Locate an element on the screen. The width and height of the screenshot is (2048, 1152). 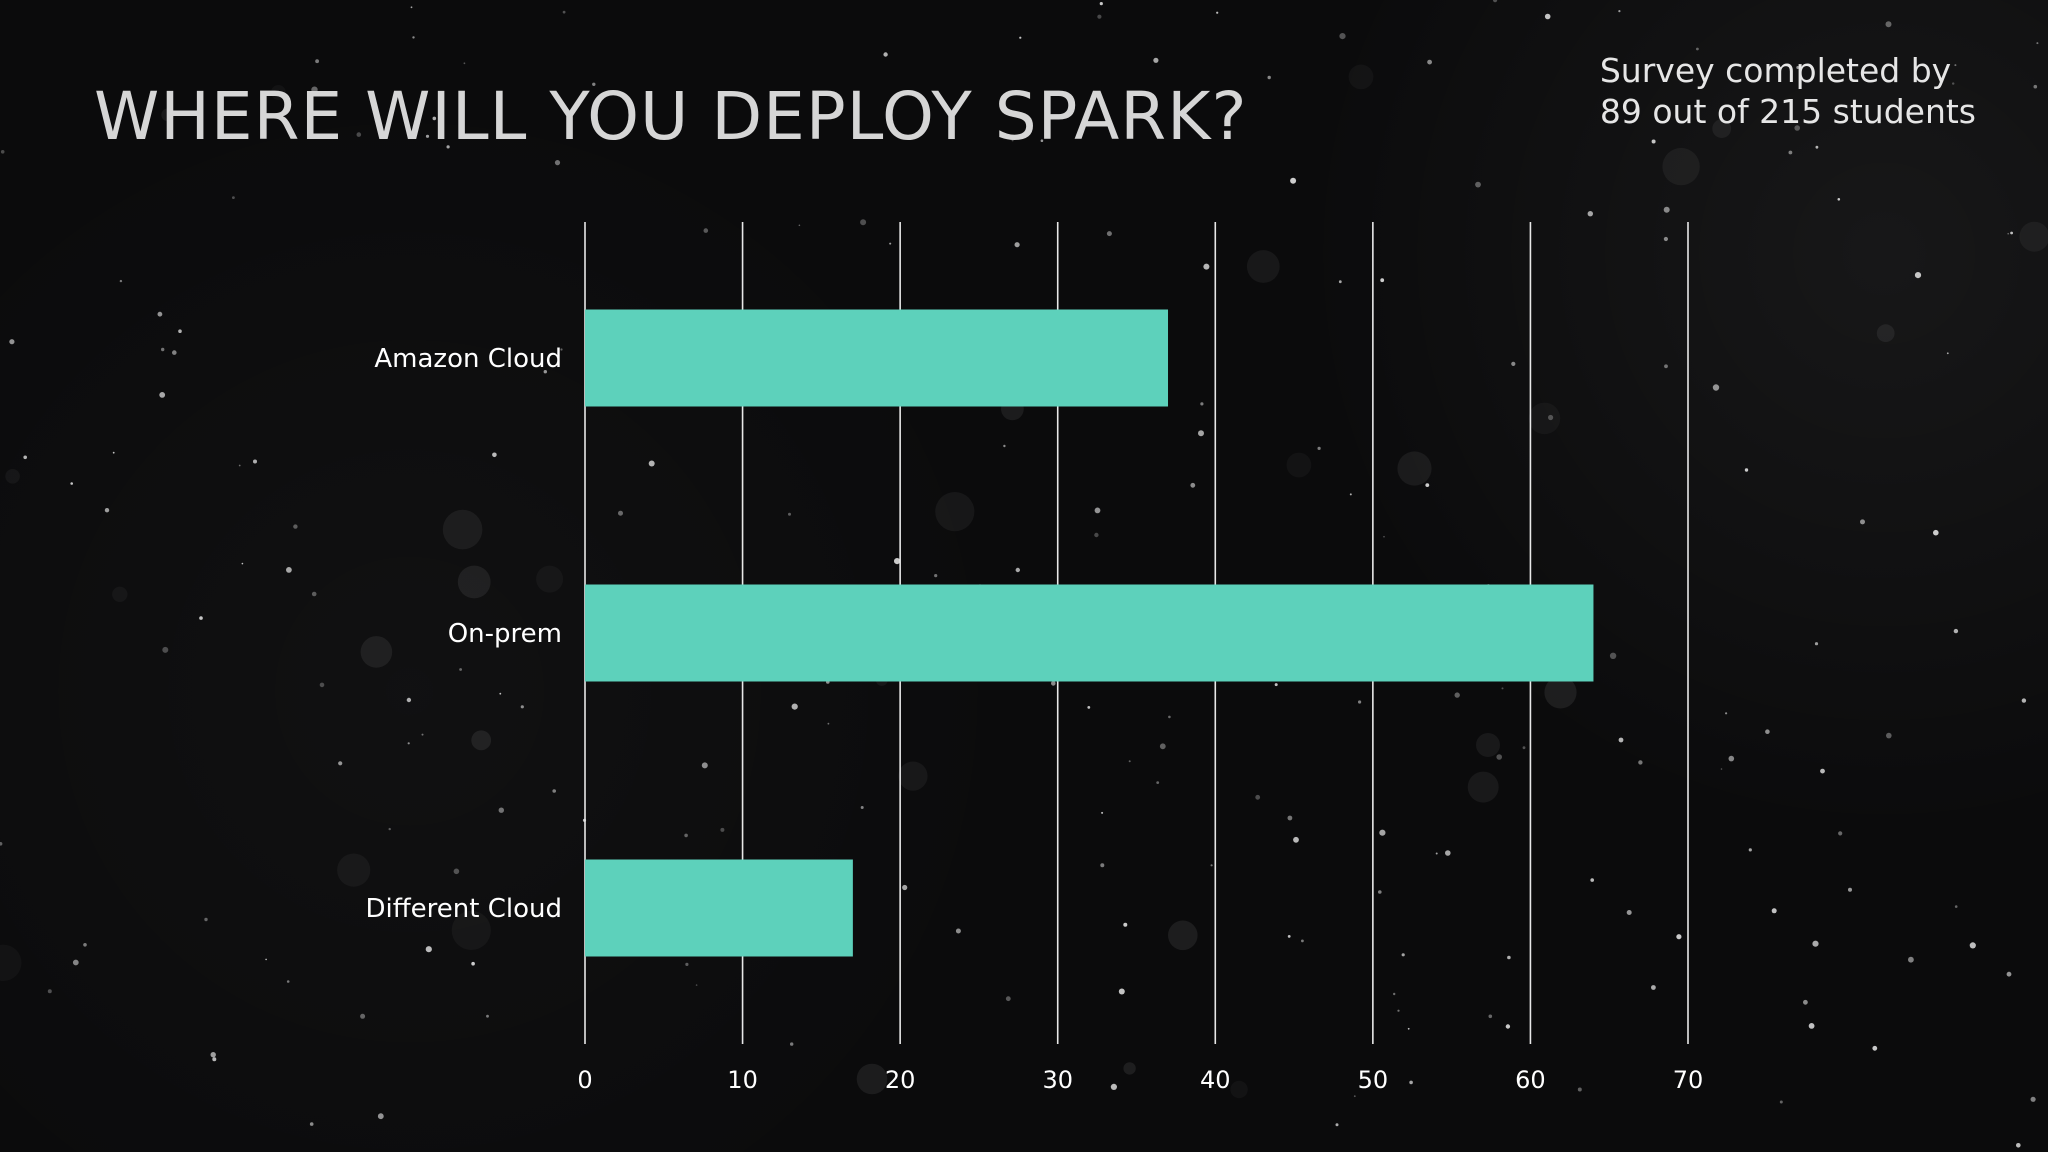
x-tick-label: 20 is located at coordinates (900, 1080).